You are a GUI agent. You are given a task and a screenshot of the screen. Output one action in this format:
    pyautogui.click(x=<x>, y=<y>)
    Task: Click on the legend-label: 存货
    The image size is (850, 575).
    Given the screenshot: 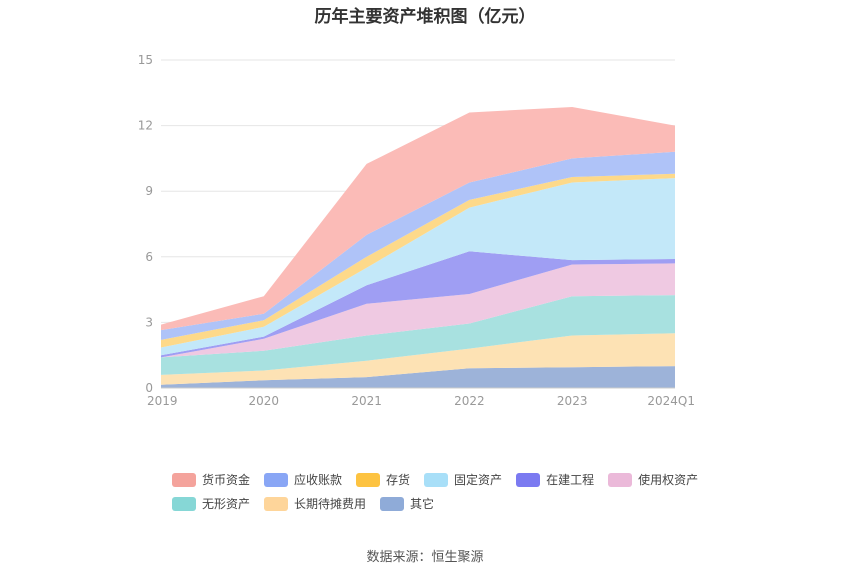 What is the action you would take?
    pyautogui.click(x=398, y=480)
    